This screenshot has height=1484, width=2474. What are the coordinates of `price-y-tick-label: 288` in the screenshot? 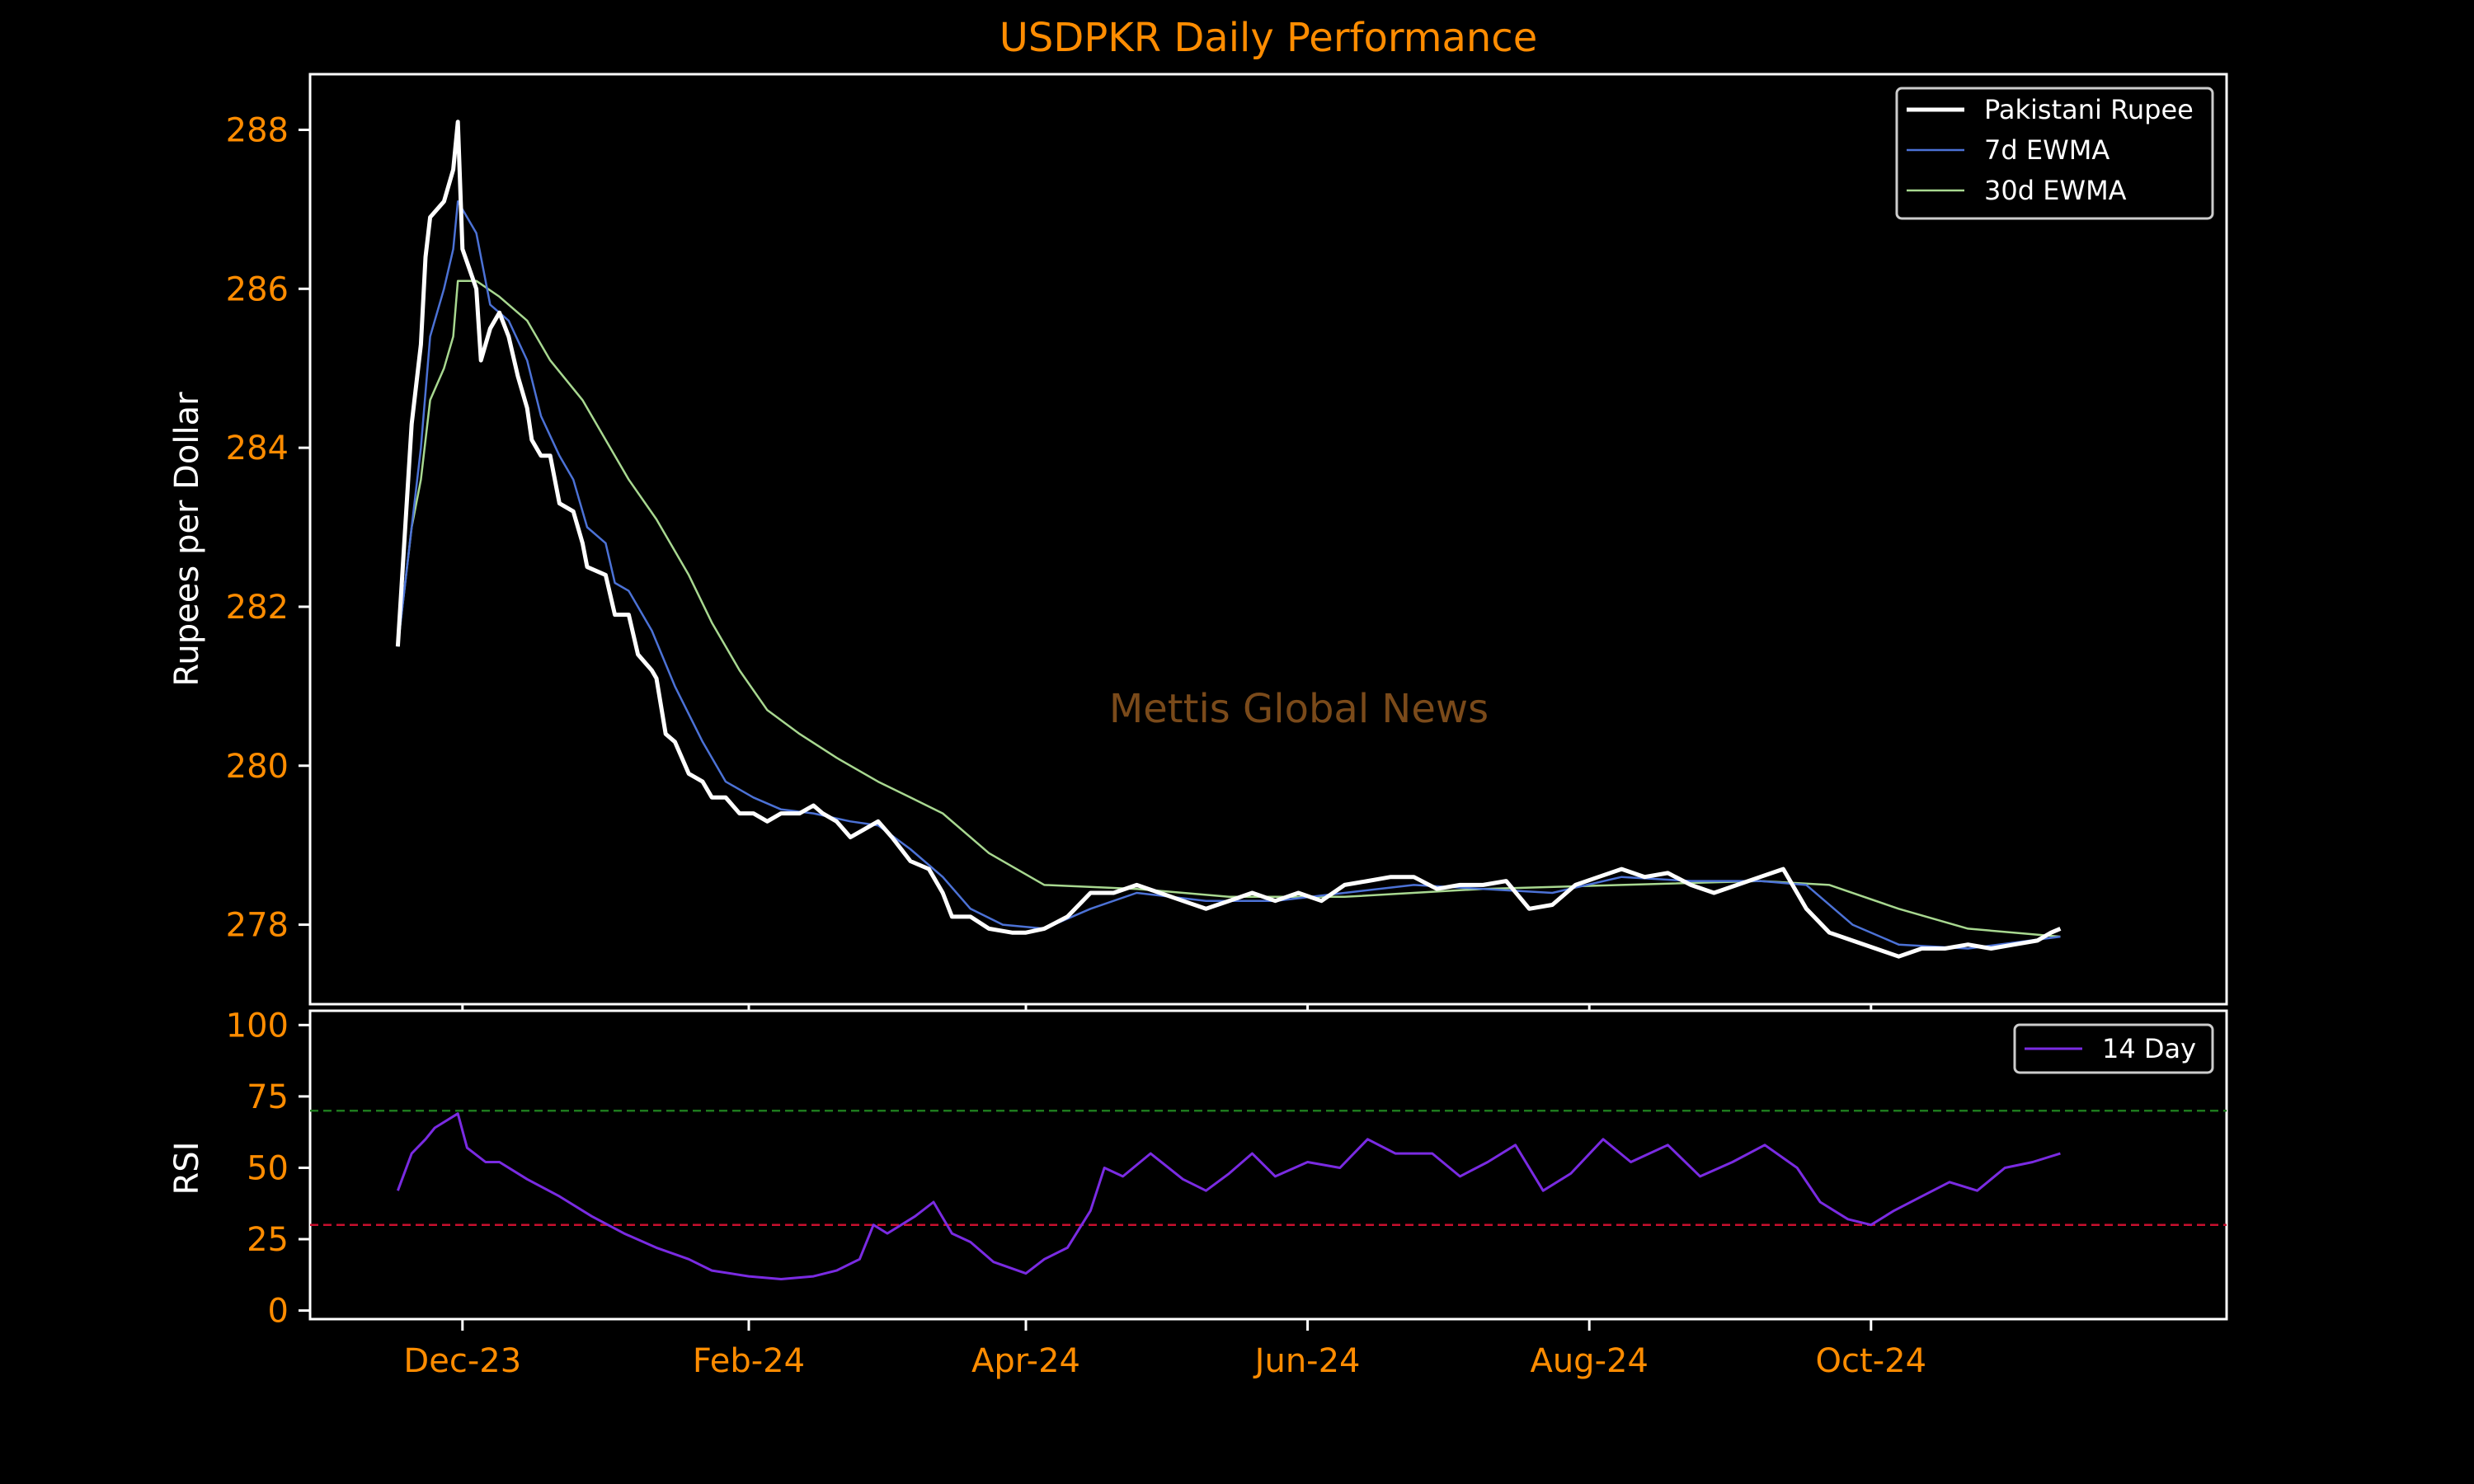 It's located at (257, 130).